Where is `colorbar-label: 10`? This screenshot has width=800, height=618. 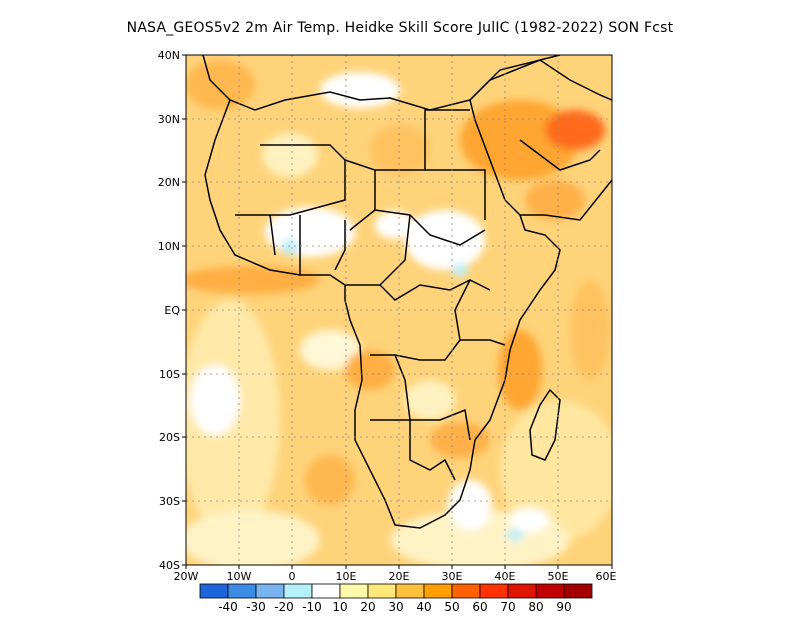
colorbar-label: 10 is located at coordinates (339, 607).